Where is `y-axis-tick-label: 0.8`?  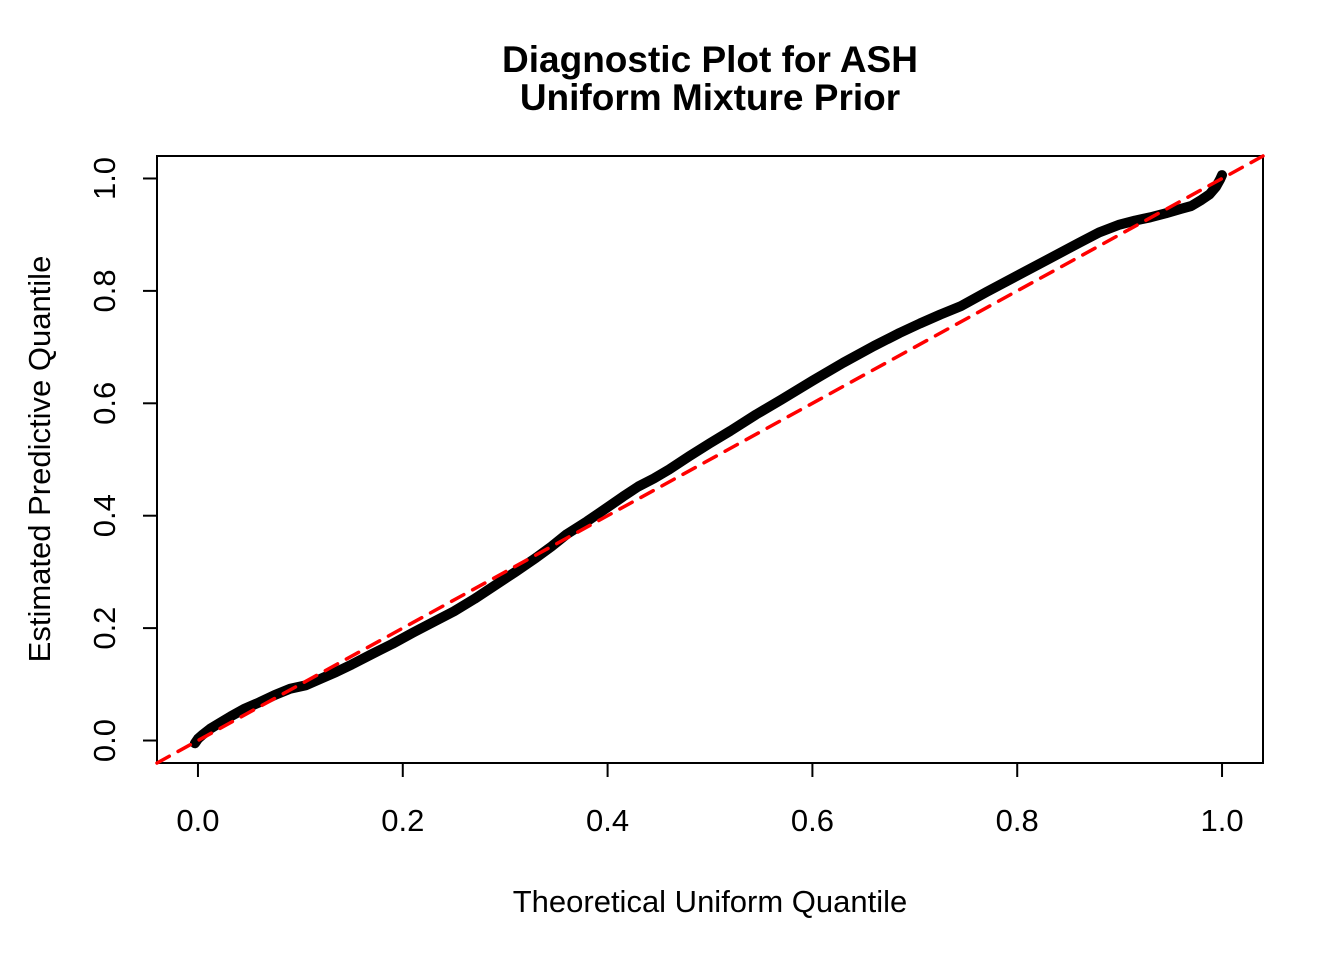
y-axis-tick-label: 0.8 is located at coordinates (104, 290).